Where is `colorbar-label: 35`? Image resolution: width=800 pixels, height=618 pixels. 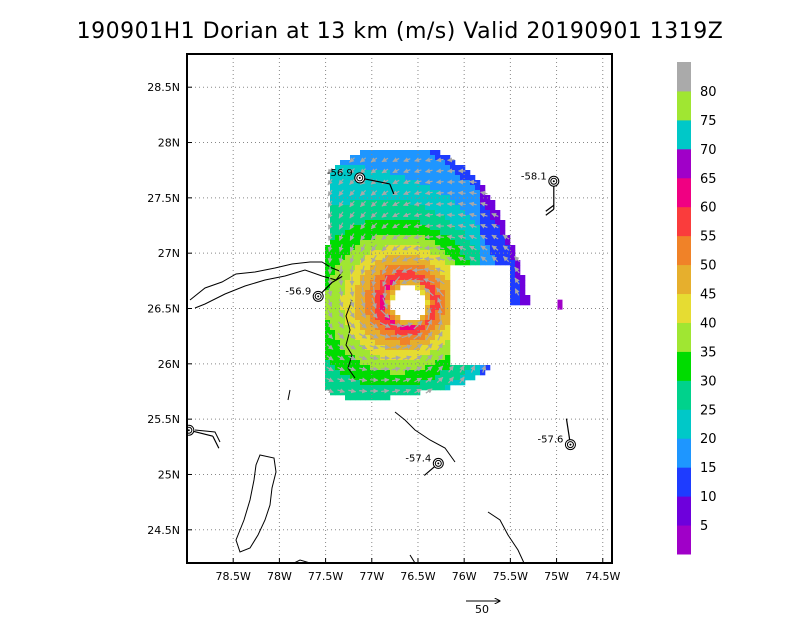
colorbar-label: 35 is located at coordinates (708, 352).